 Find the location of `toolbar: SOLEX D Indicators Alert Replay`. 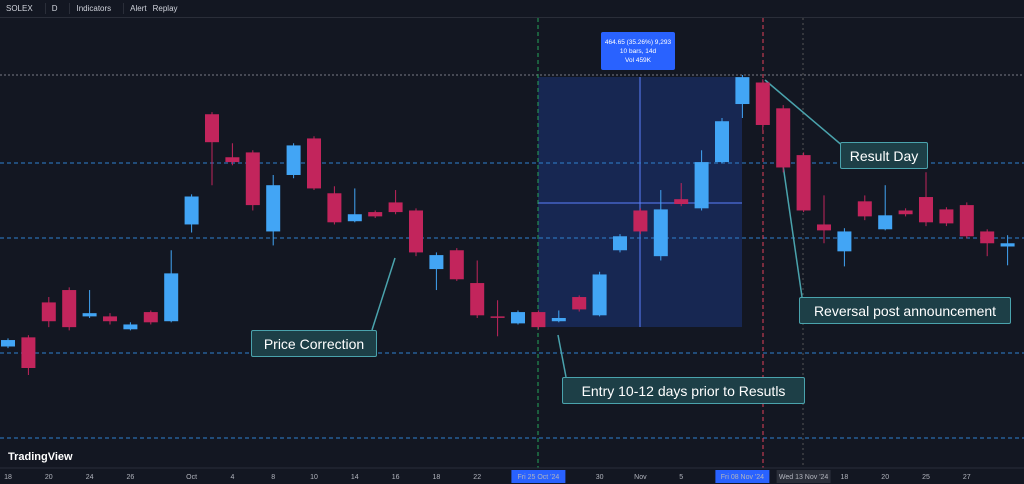

toolbar: SOLEX D Indicators Alert Replay is located at coordinates (512, 9).